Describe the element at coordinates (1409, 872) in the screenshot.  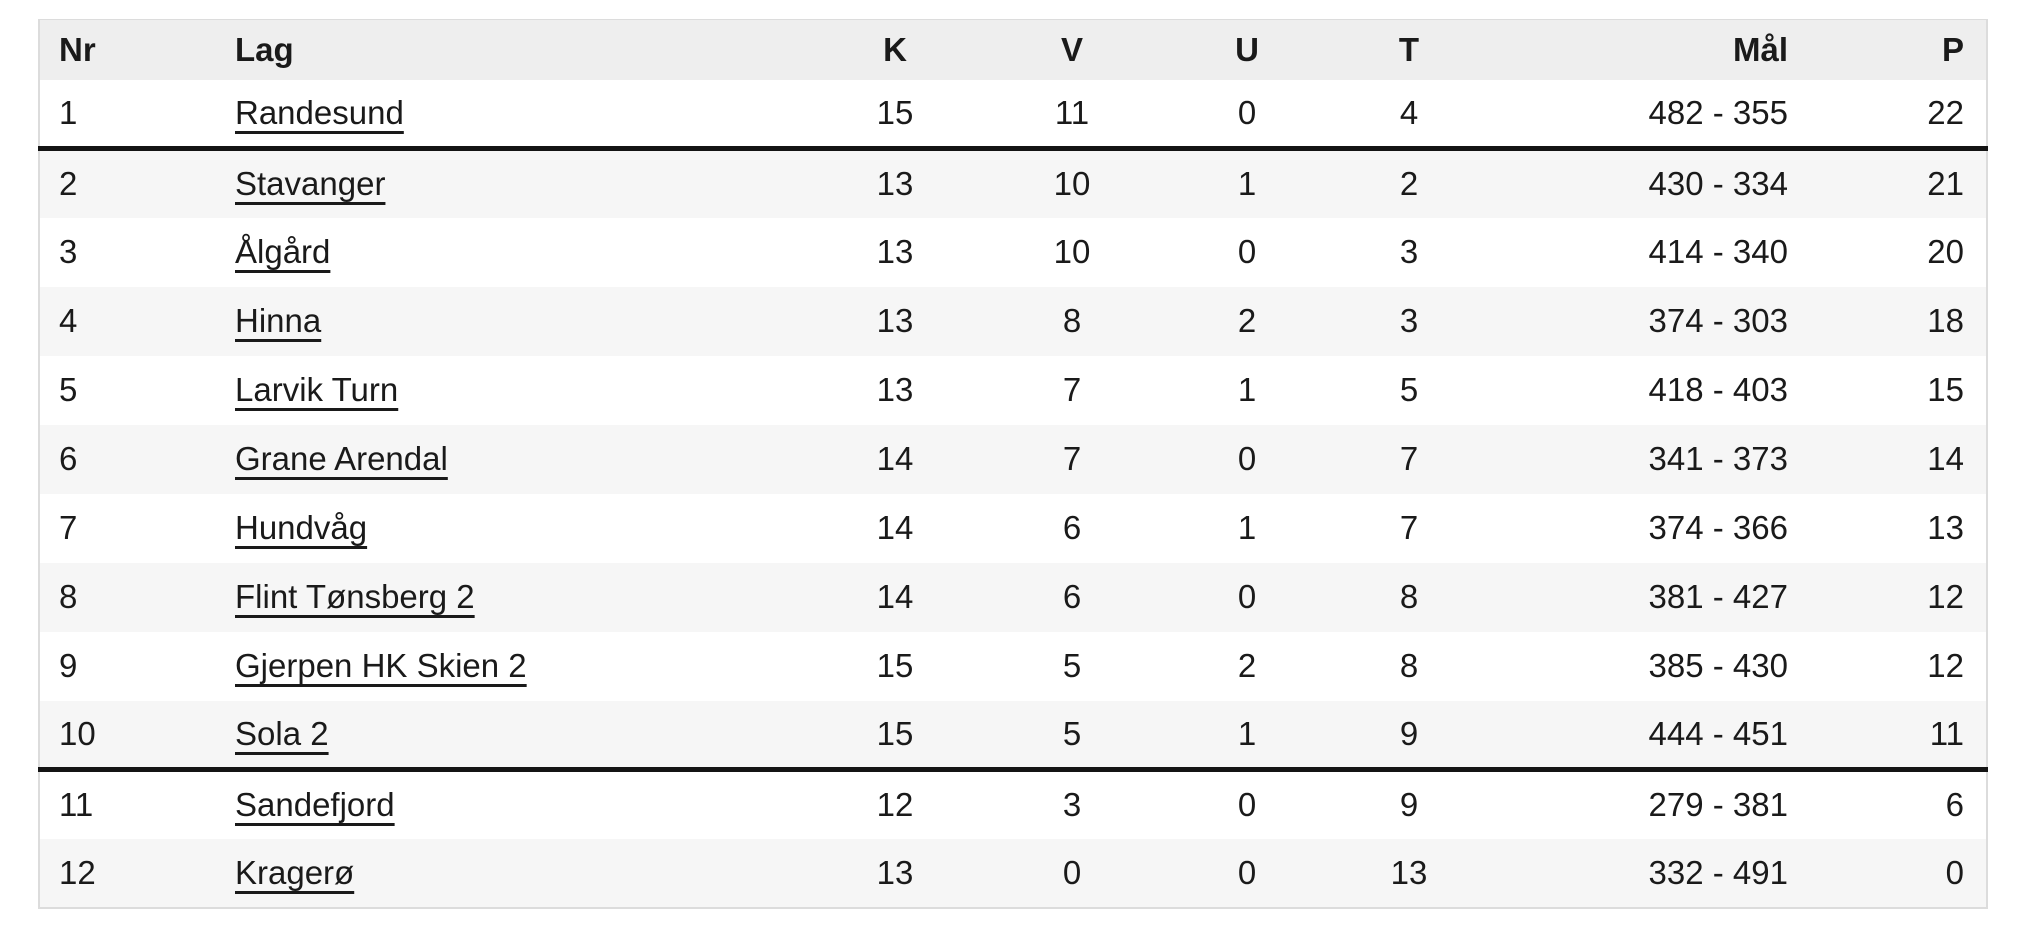
I see `t-cell: 13` at that location.